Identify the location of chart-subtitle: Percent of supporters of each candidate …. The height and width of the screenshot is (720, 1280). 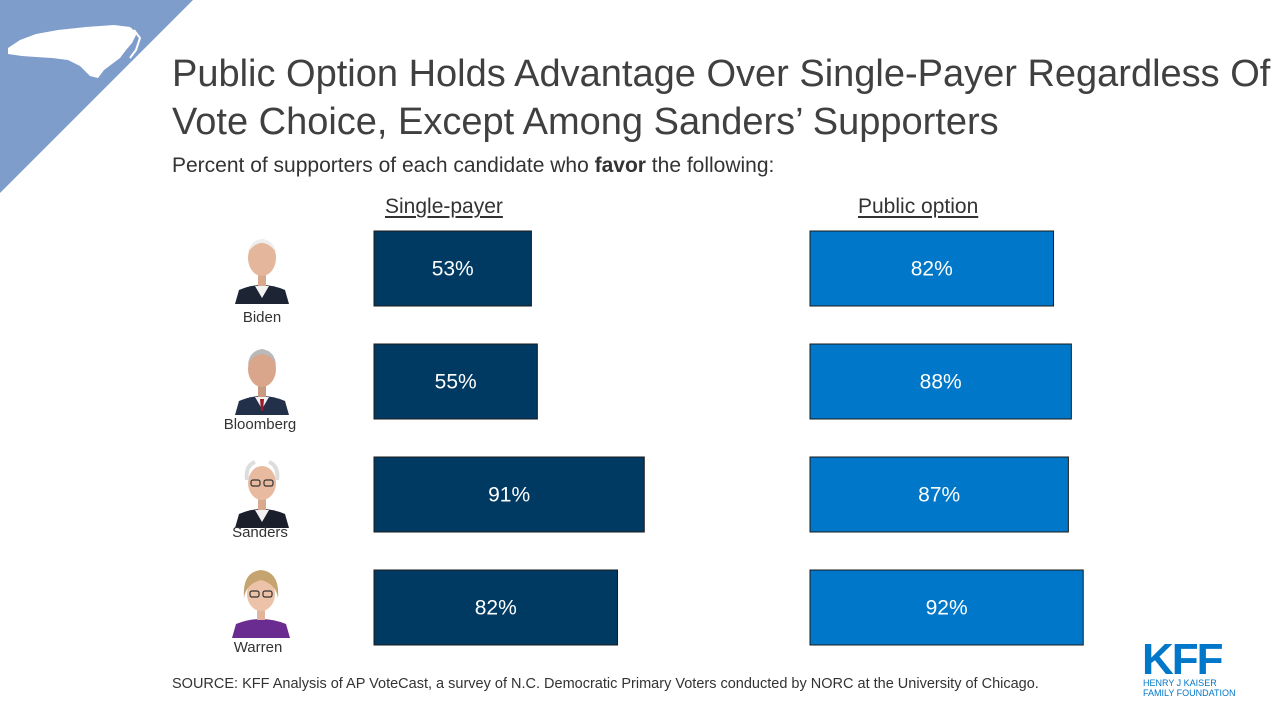
(473, 166).